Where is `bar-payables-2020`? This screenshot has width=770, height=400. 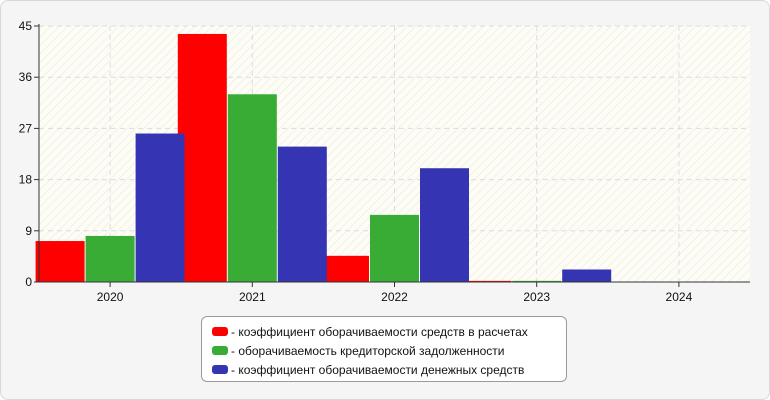 bar-payables-2020 is located at coordinates (110, 258).